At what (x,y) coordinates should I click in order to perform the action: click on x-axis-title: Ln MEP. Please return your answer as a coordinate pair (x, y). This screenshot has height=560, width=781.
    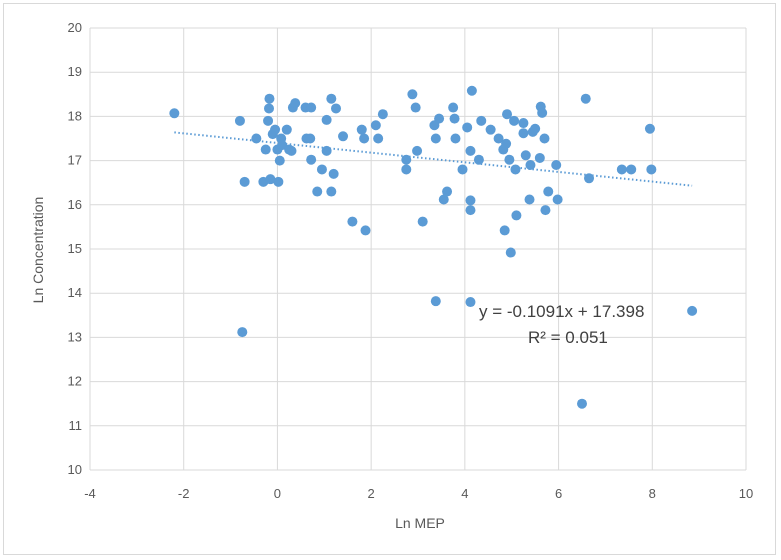
    Looking at the image, I should click on (420, 523).